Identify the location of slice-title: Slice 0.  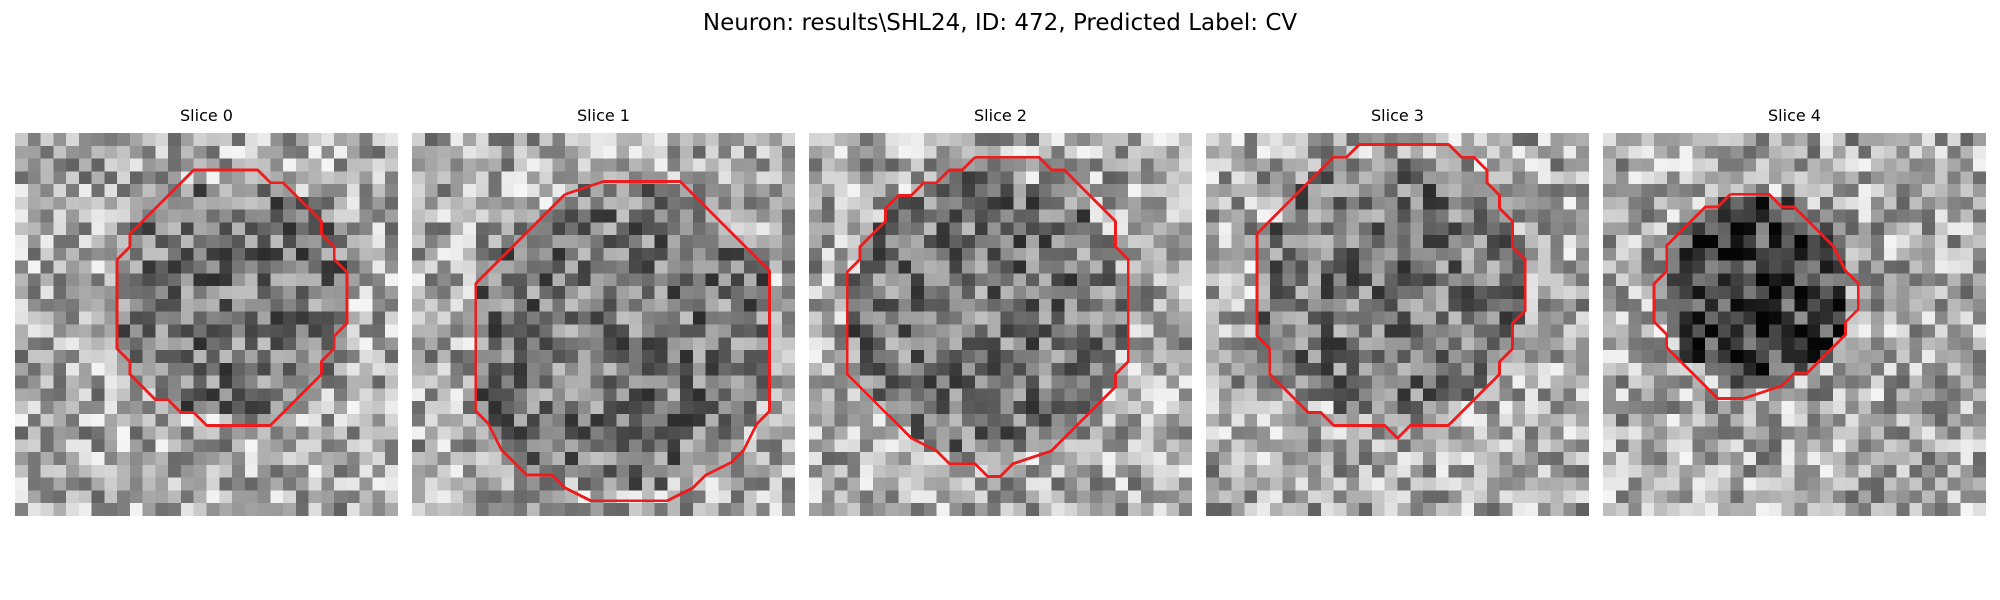
(206, 115).